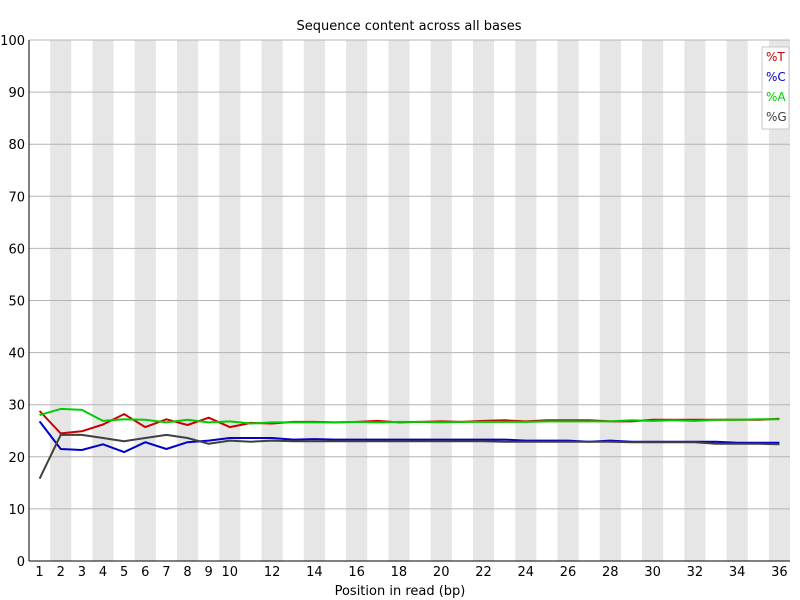  What do you see at coordinates (230, 572) in the screenshot?
I see `x-tick-10: 10` at bounding box center [230, 572].